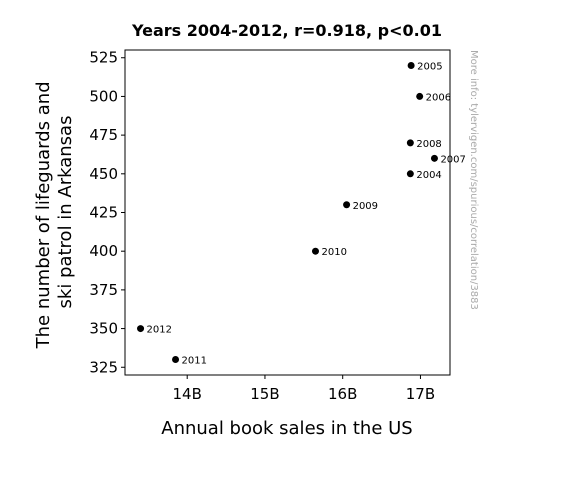  What do you see at coordinates (428, 175) in the screenshot?
I see `data-point-label: 2004` at bounding box center [428, 175].